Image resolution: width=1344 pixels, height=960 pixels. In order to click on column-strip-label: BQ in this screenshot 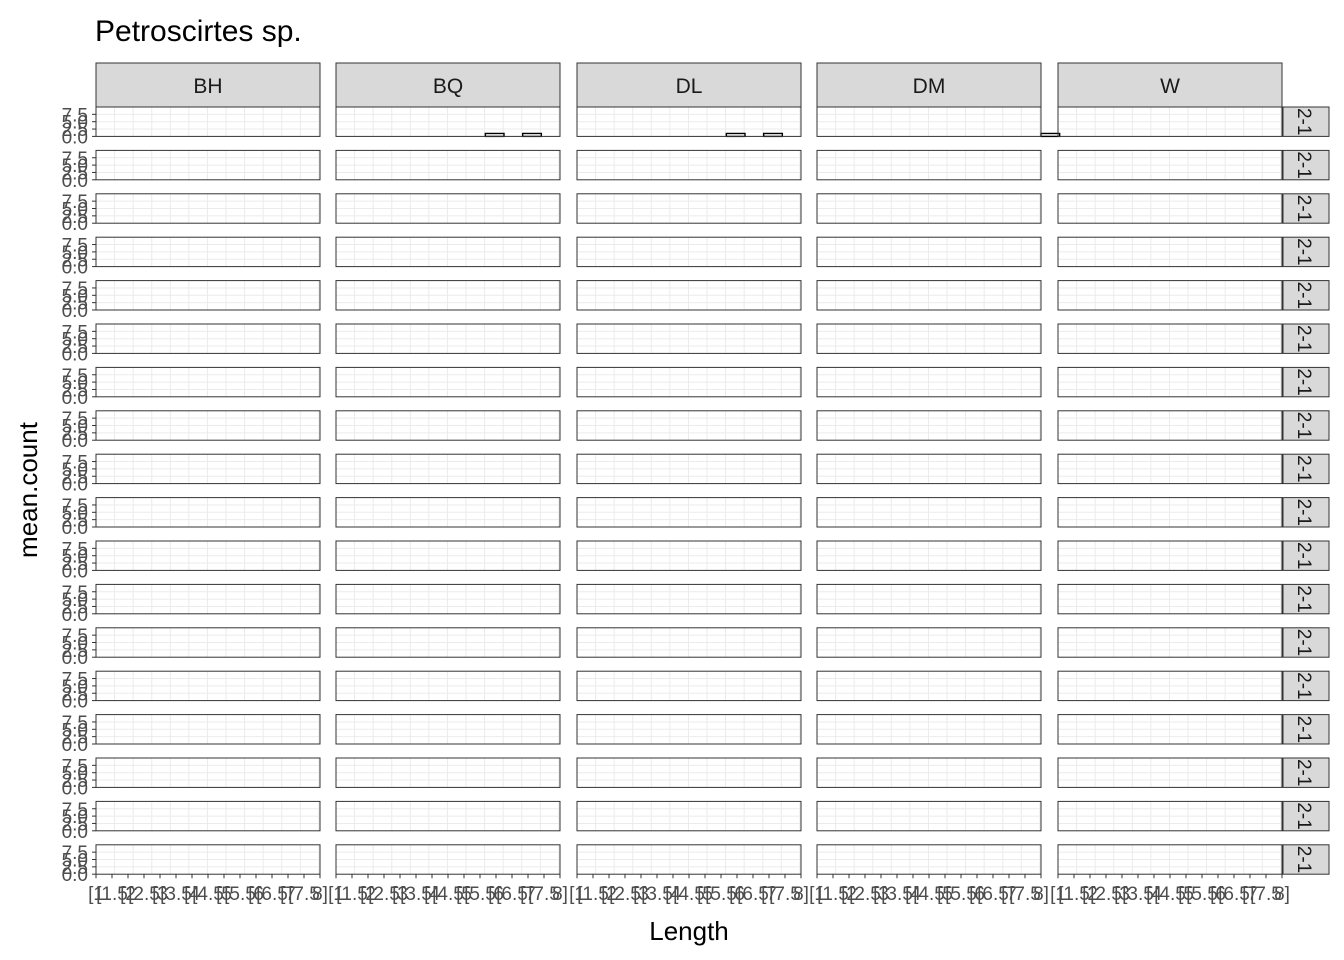, I will do `click(448, 86)`.